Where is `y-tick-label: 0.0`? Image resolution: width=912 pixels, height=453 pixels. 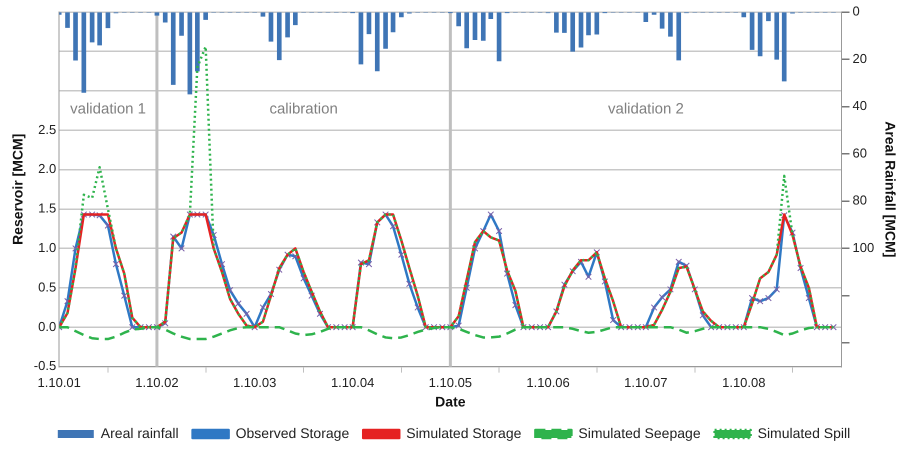 y-tick-label: 0.0 is located at coordinates (47, 326).